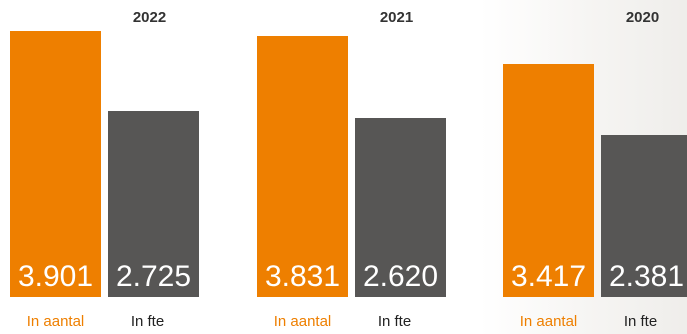 The width and height of the screenshot is (687, 334). I want to click on bar-value-label-aantal-2022: 3.901, so click(55, 276).